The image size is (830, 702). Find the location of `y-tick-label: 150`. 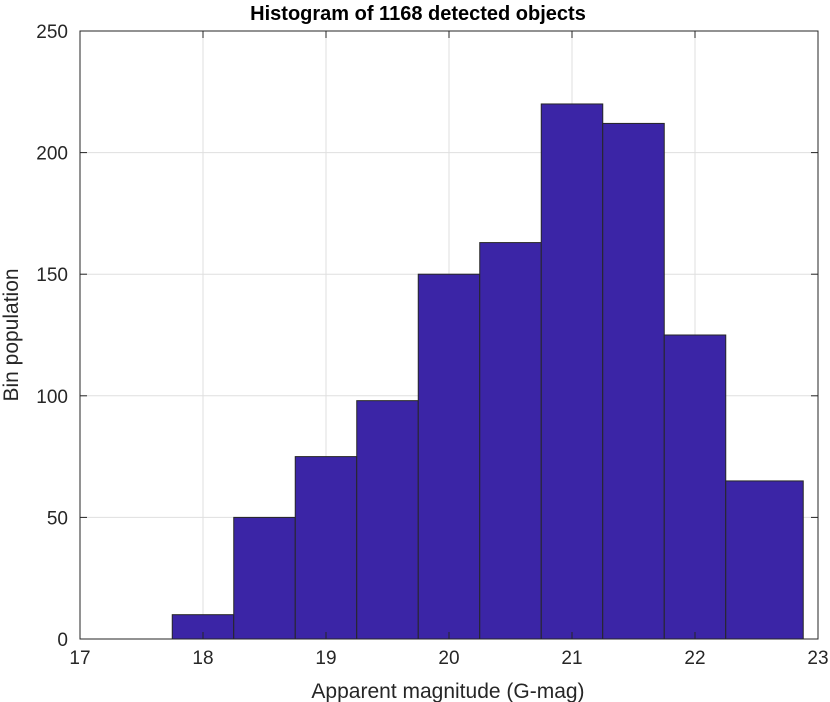

y-tick-label: 150 is located at coordinates (52, 275).